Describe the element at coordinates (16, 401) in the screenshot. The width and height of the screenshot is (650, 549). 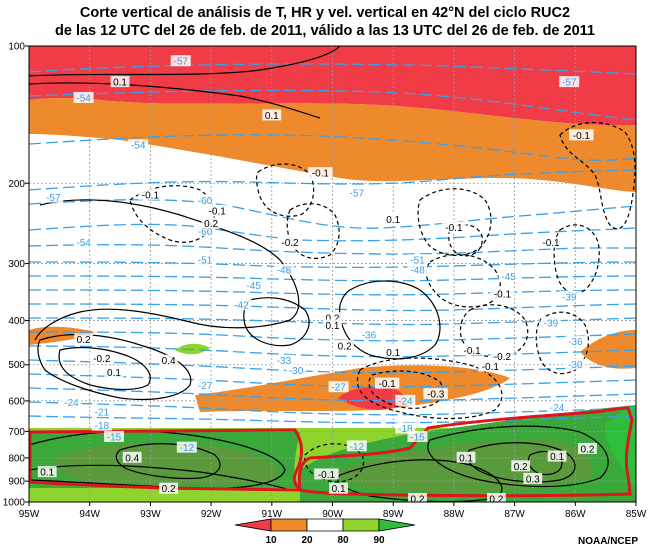
I see `y-tick-label: 600` at that location.